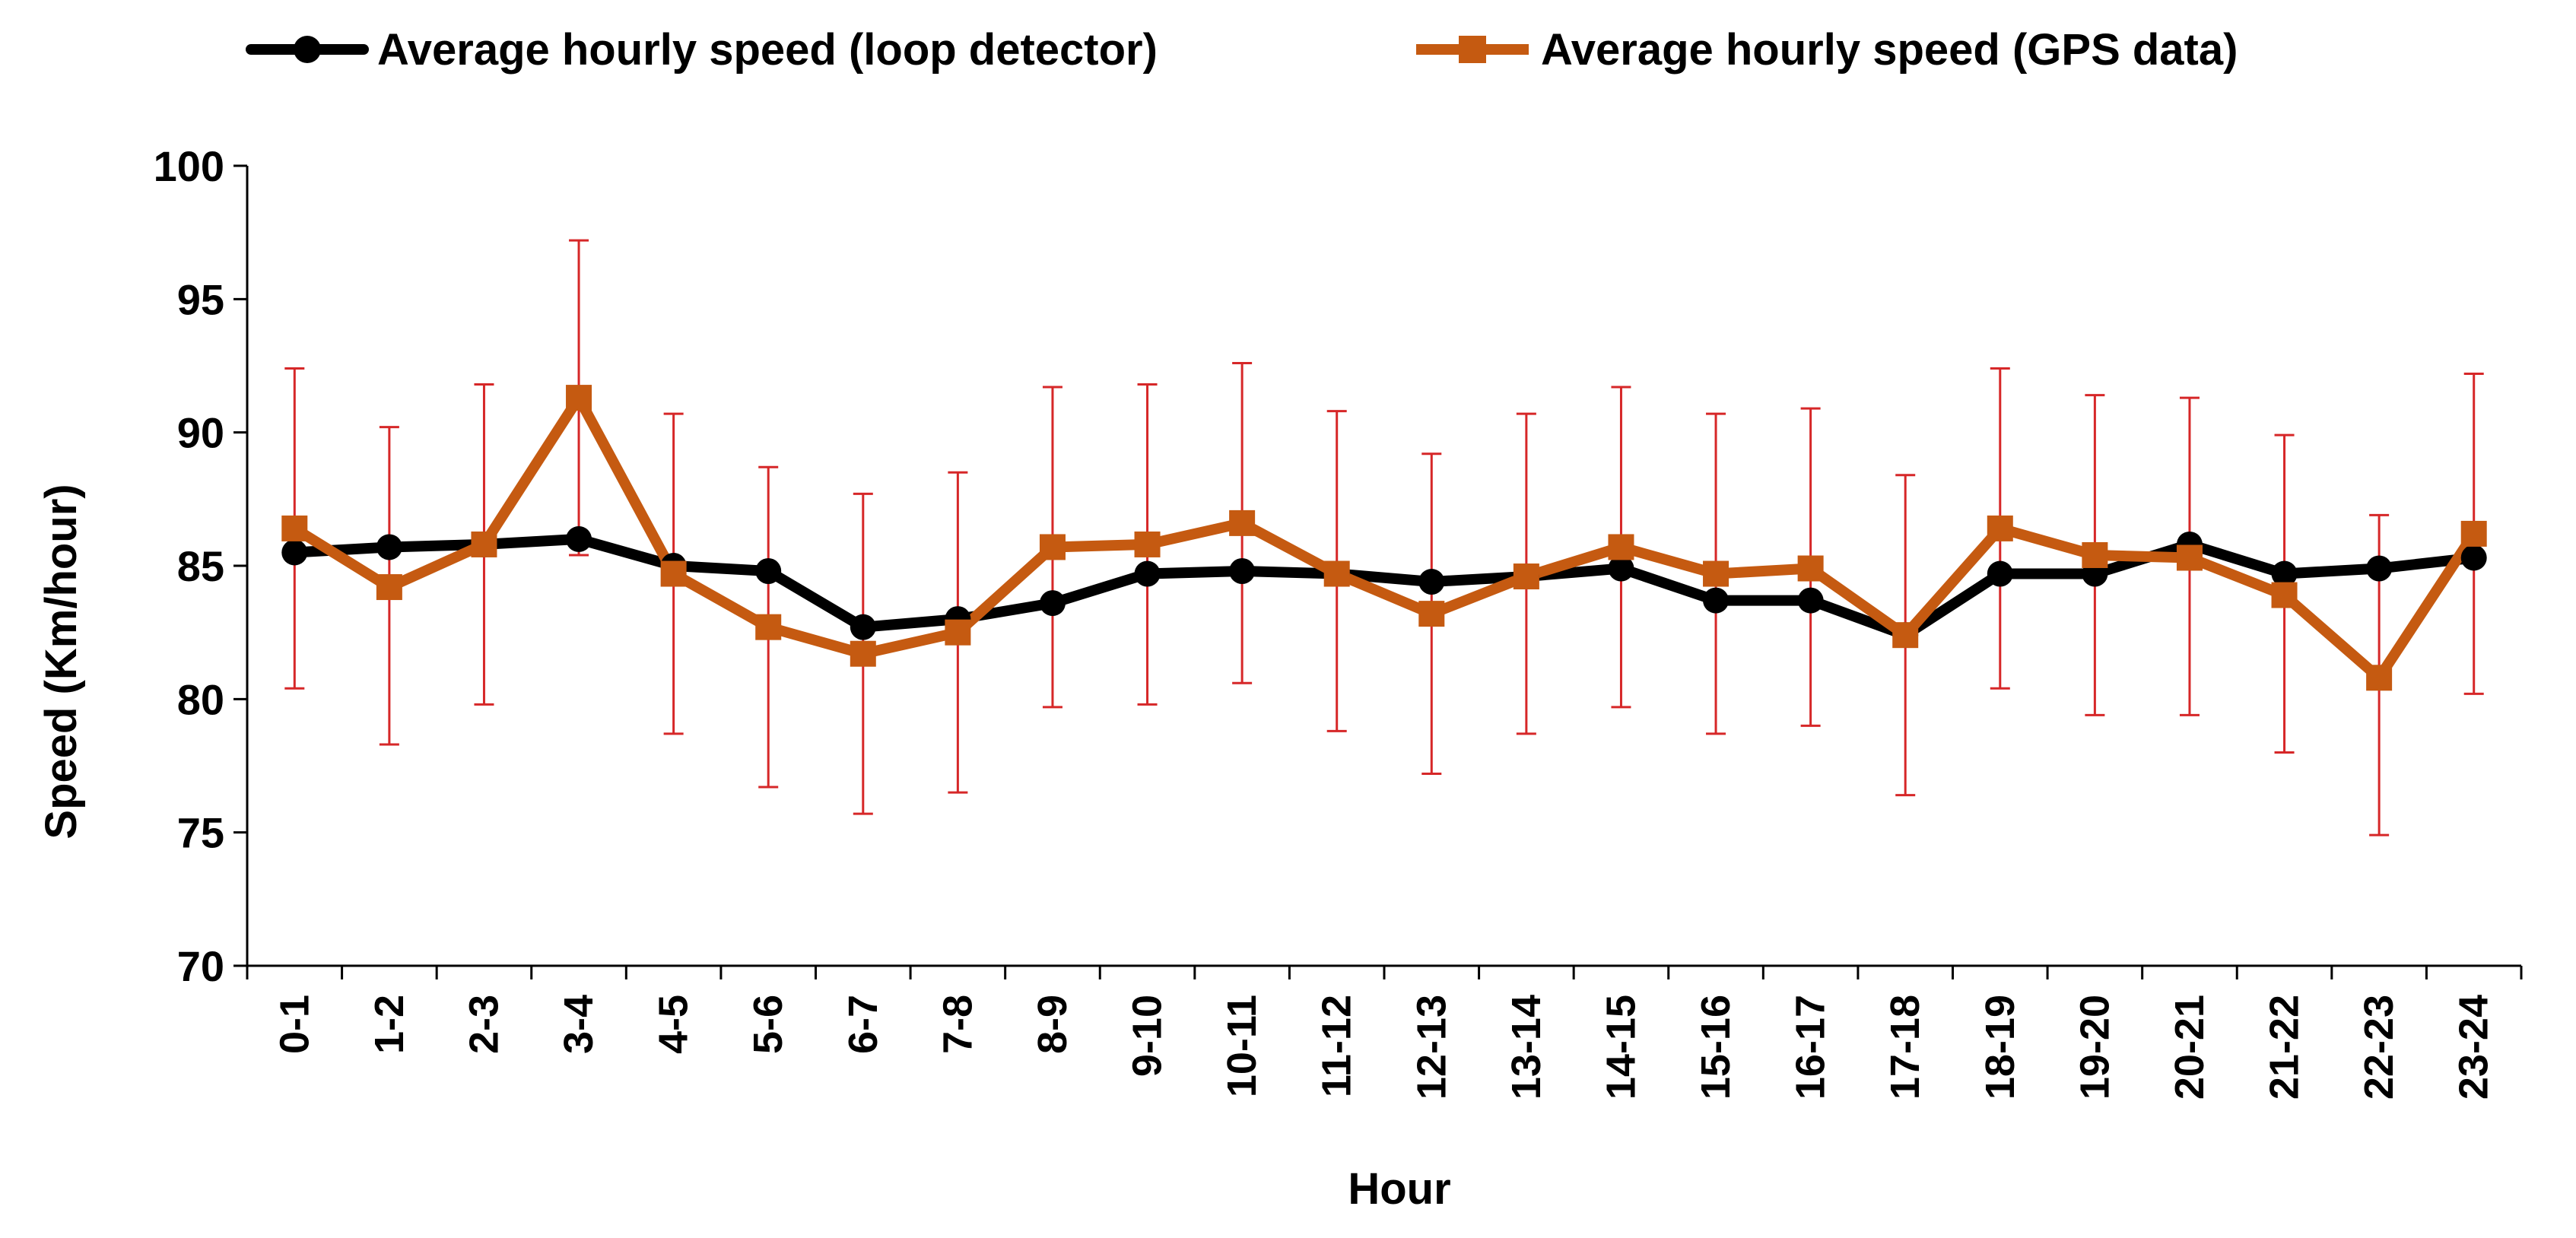  What do you see at coordinates (2379, 1047) in the screenshot?
I see `x-tick-label: 22-23` at bounding box center [2379, 1047].